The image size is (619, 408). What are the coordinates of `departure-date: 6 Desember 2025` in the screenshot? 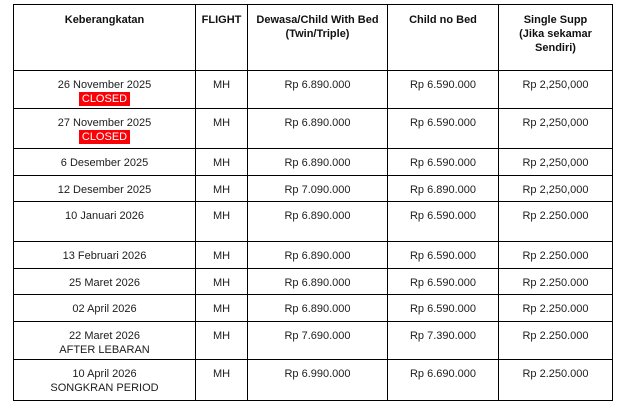 It's located at (104, 163).